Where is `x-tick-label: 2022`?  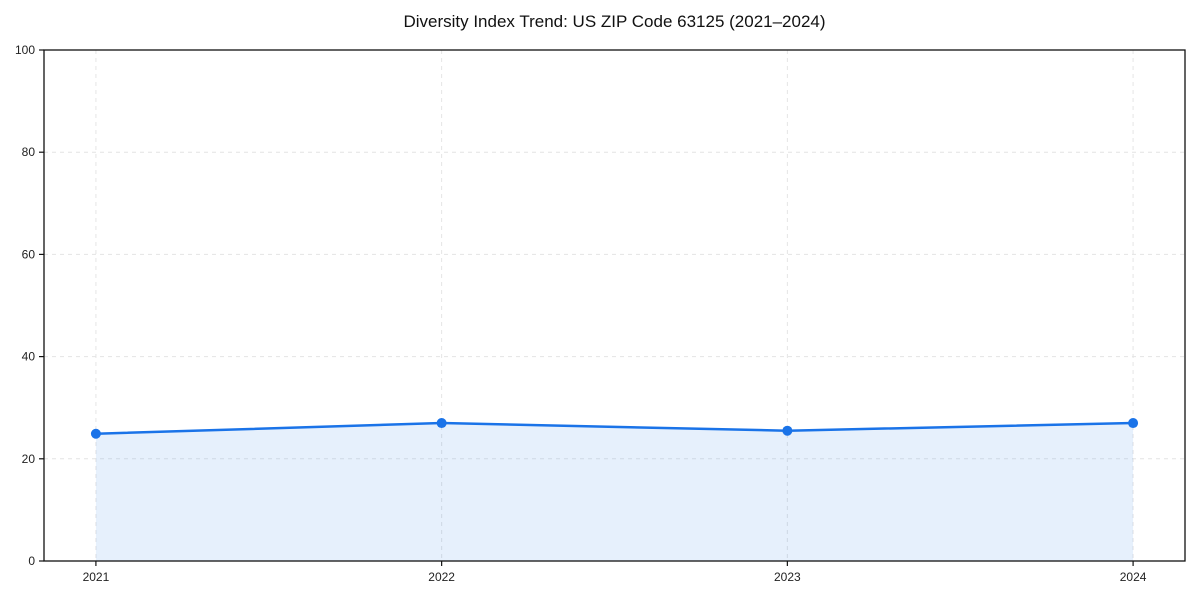 x-tick-label: 2022 is located at coordinates (441, 577).